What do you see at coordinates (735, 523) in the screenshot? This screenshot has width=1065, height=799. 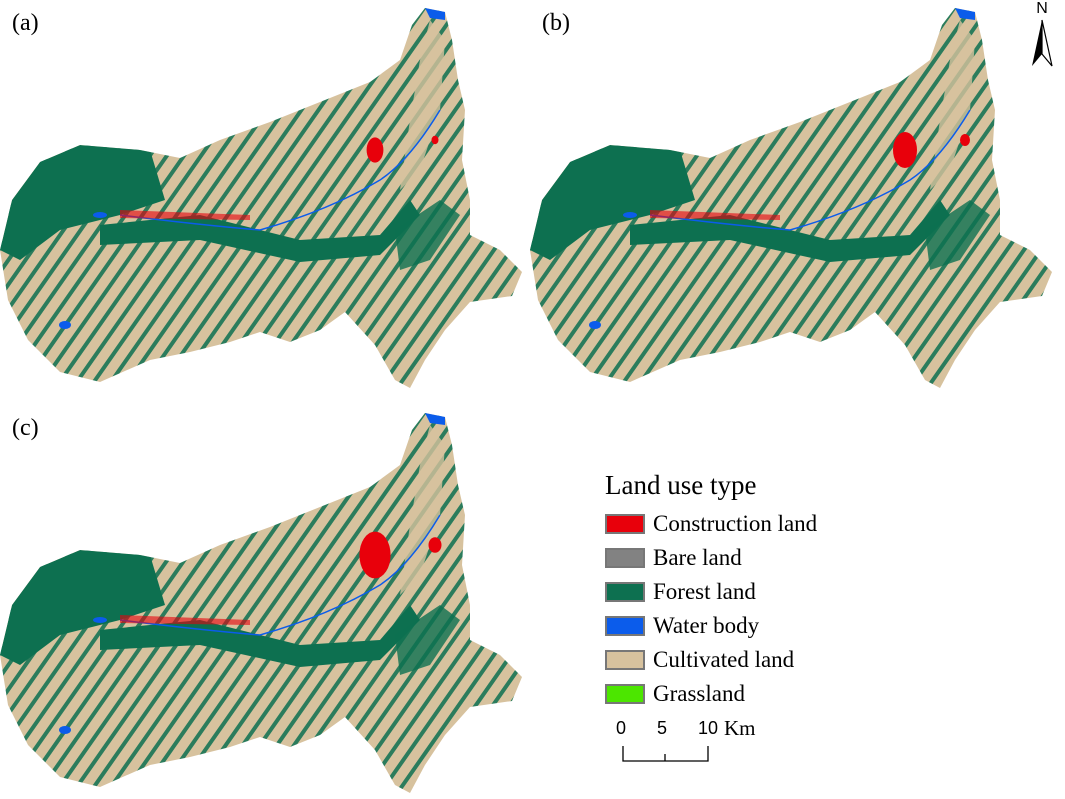 I see `legend-label: Construction land` at bounding box center [735, 523].